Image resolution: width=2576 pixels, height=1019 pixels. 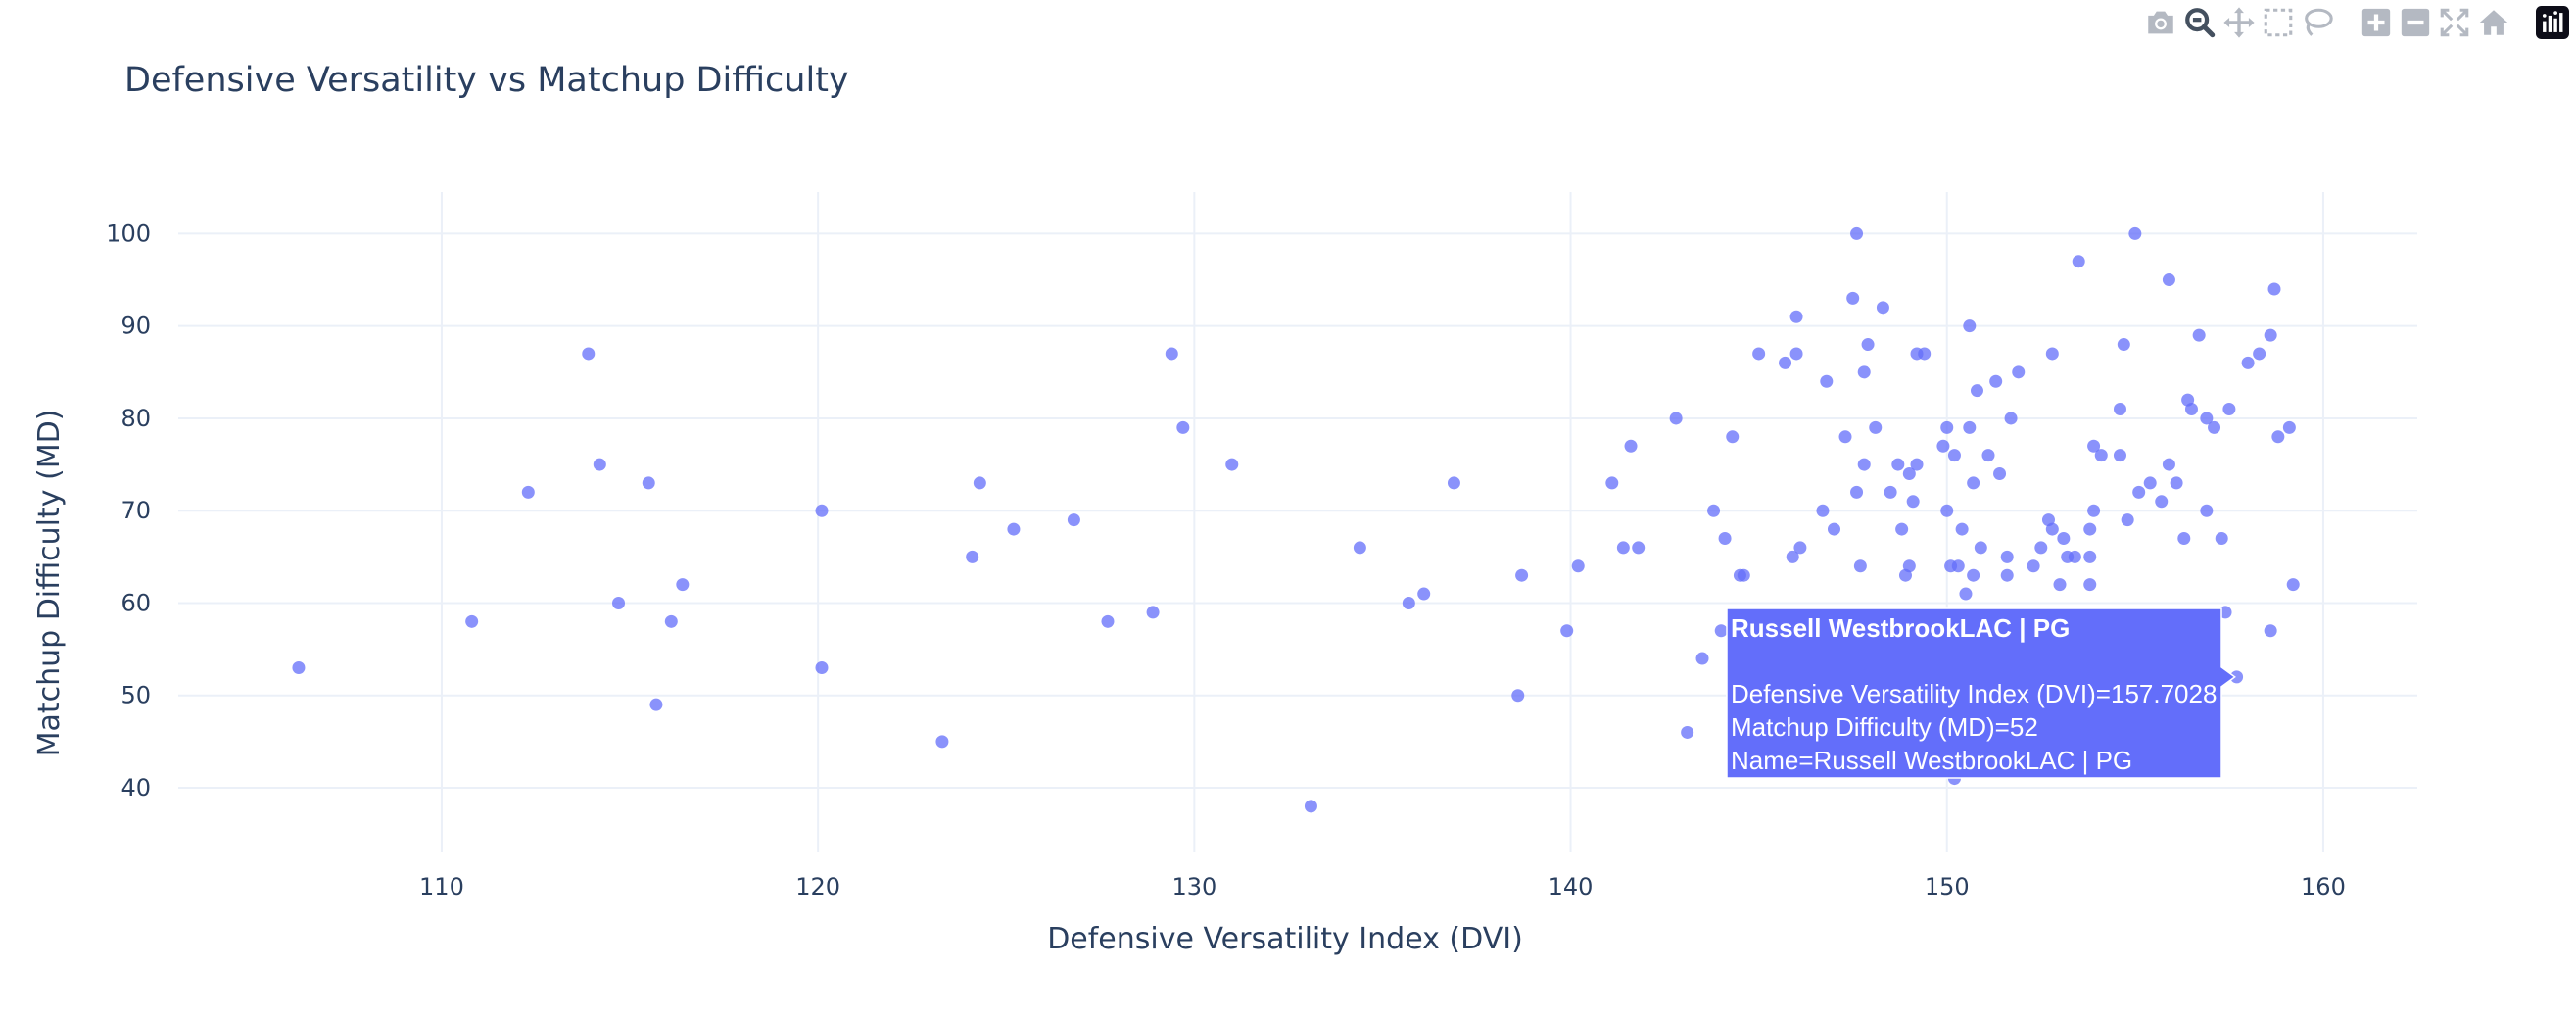 I want to click on plotly-logo-icon, so click(x=2552, y=22).